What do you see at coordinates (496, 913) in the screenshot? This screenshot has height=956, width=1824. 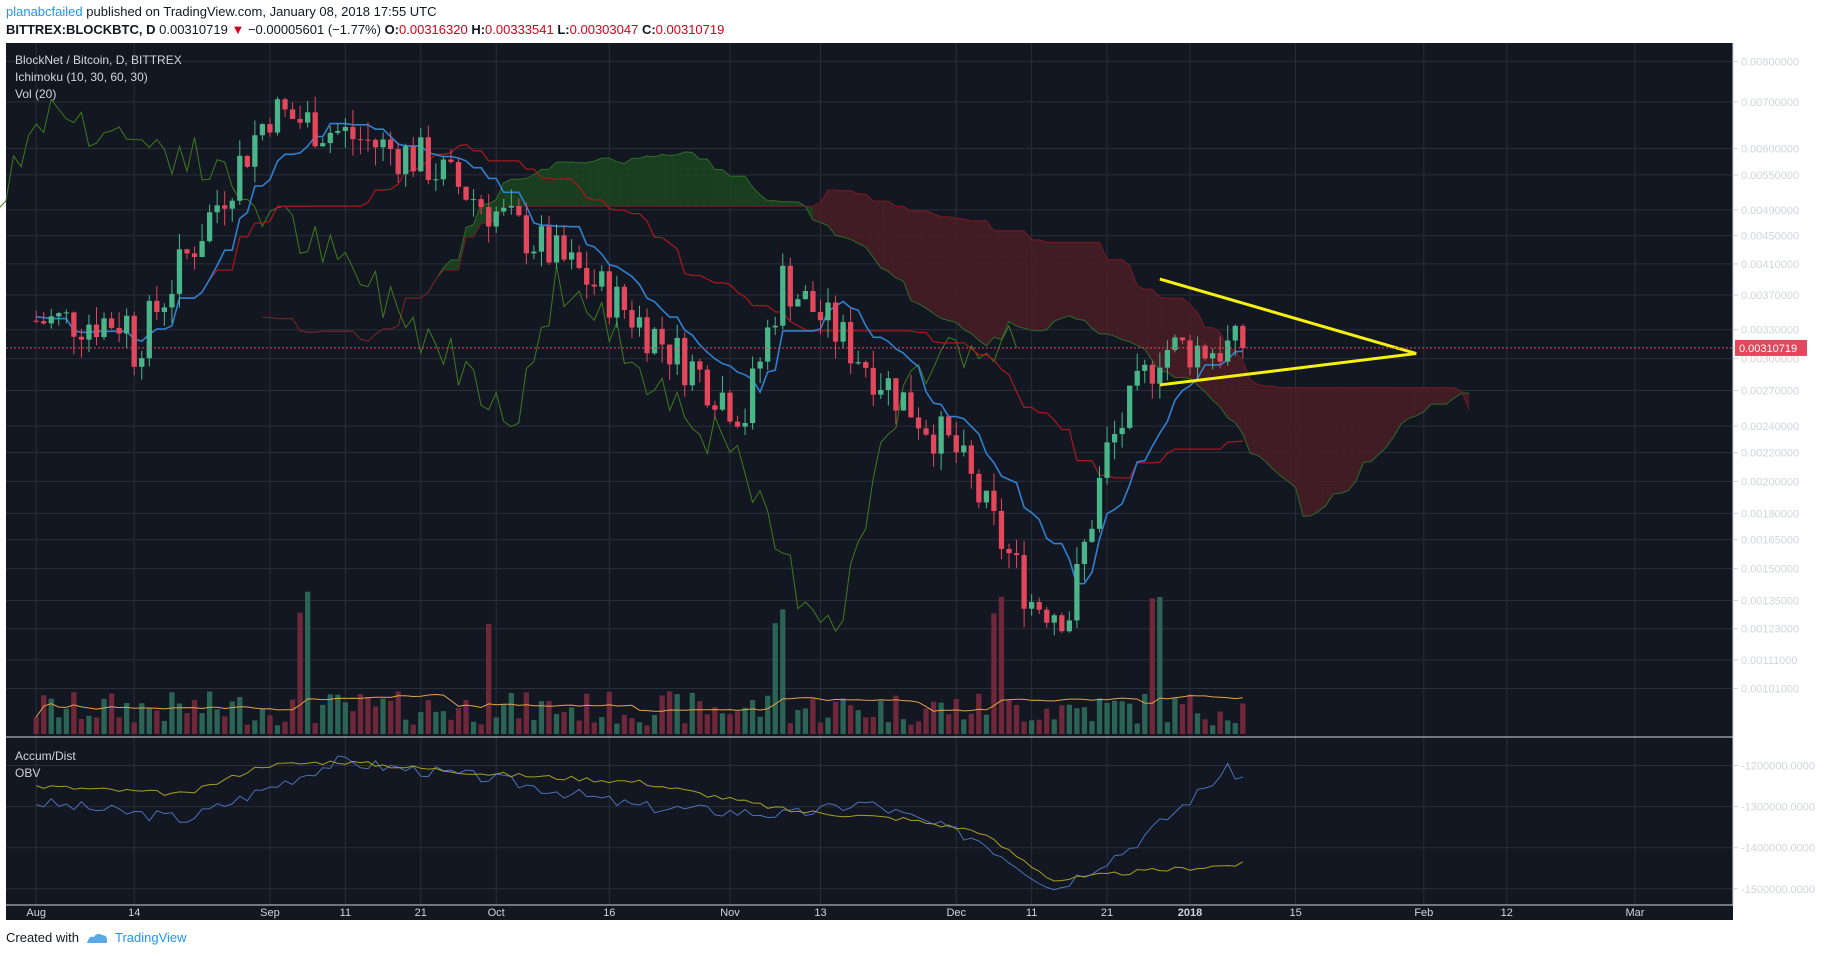 I see `time-axis-label: Oct` at bounding box center [496, 913].